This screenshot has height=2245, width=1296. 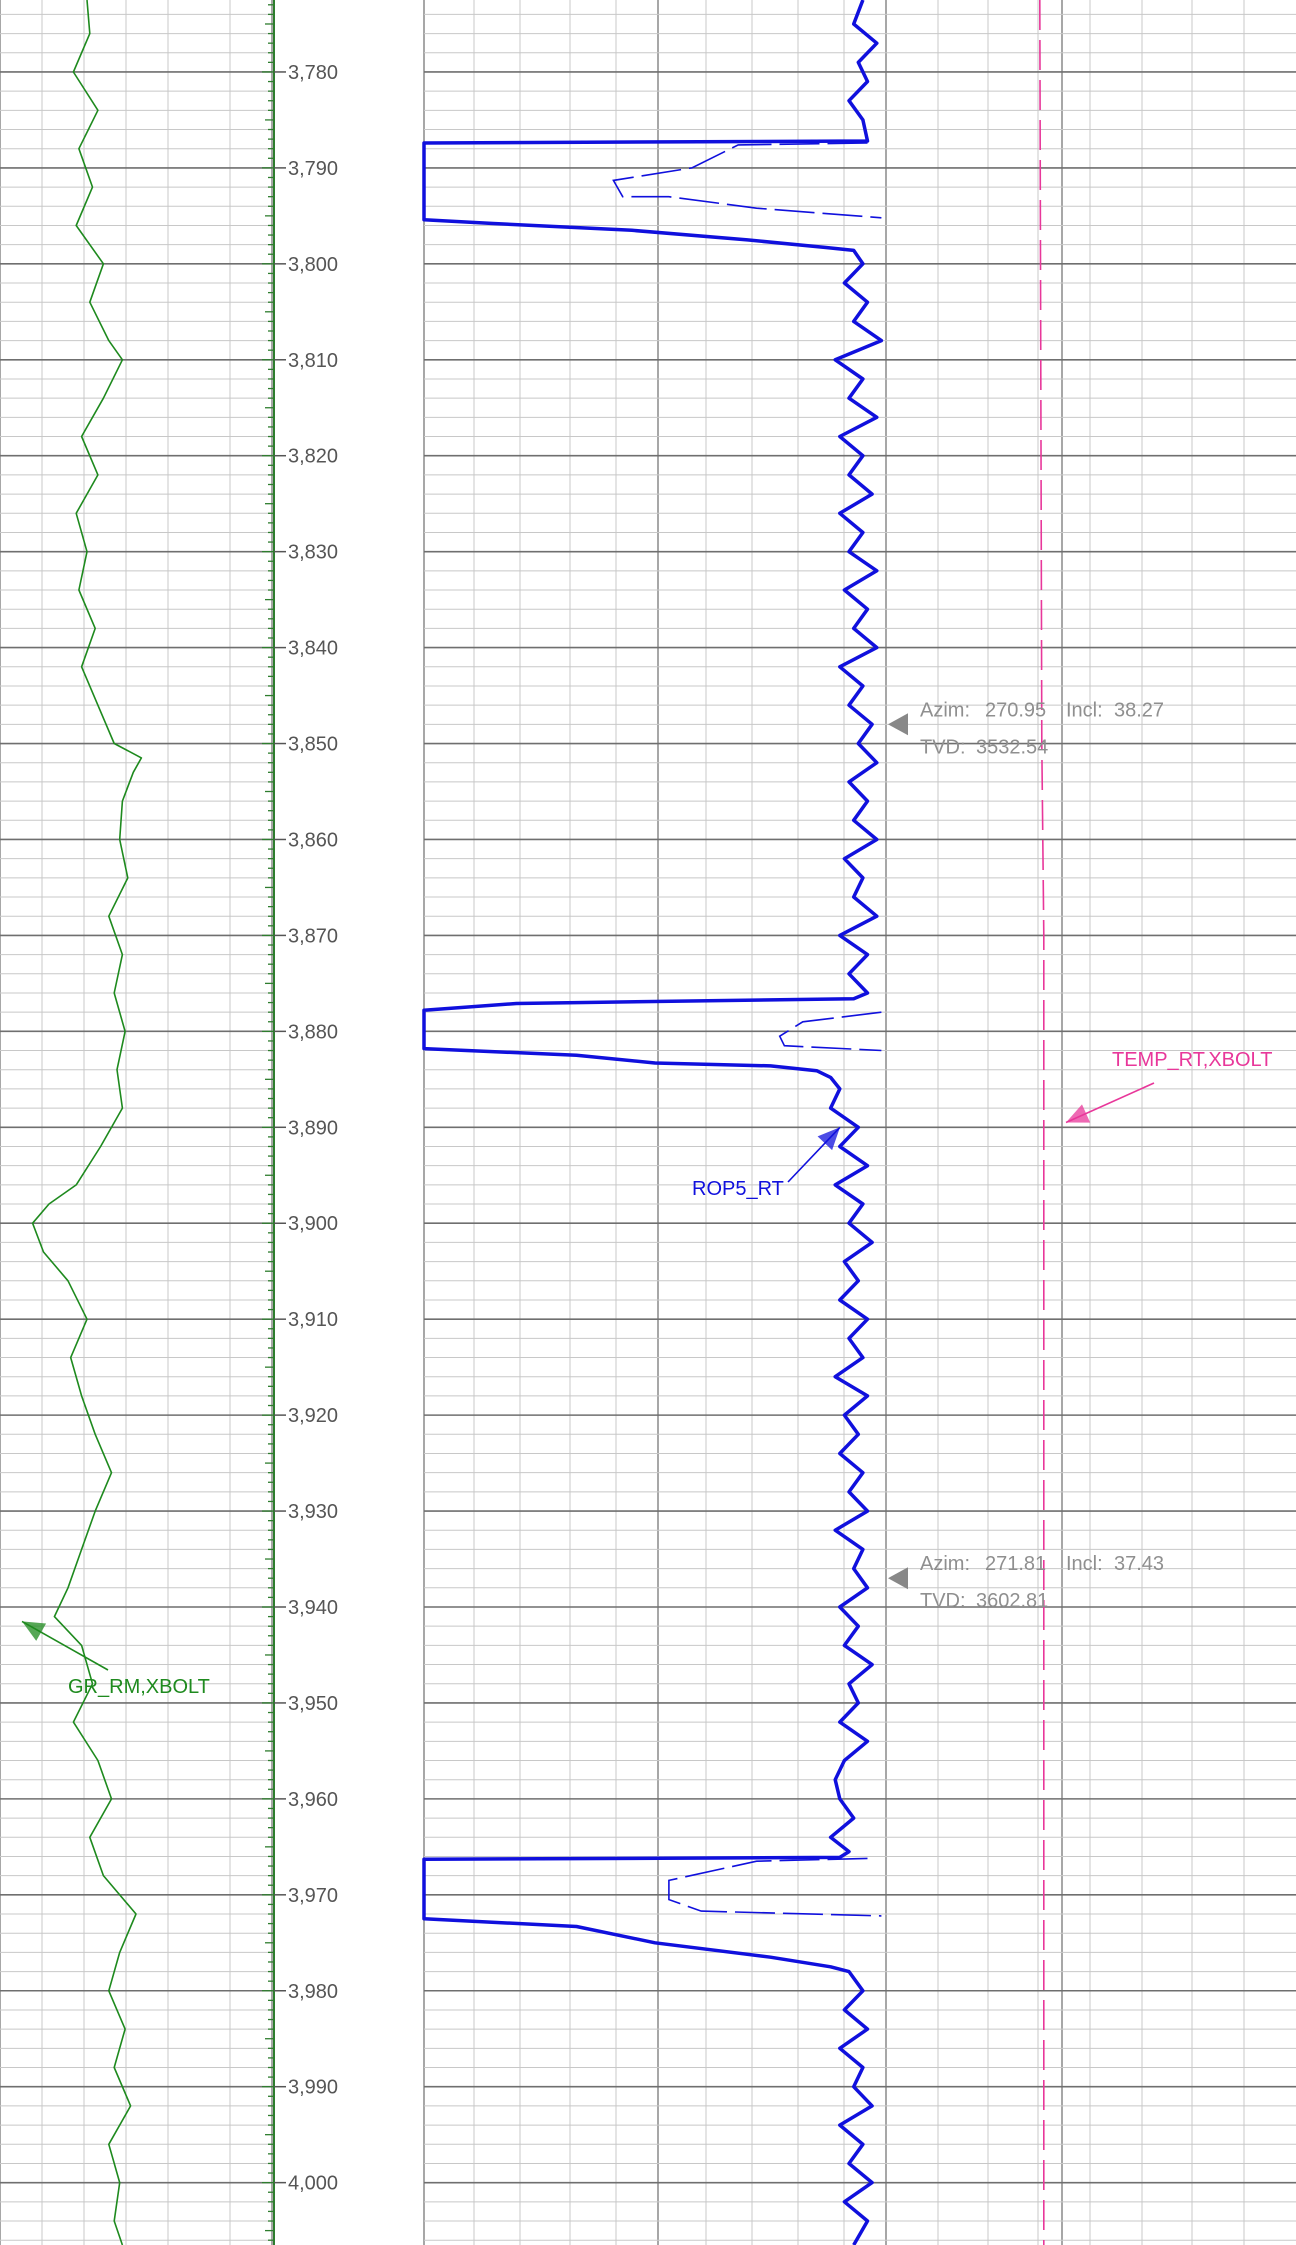 I want to click on depth-tick-label: 3,810, so click(x=313, y=361).